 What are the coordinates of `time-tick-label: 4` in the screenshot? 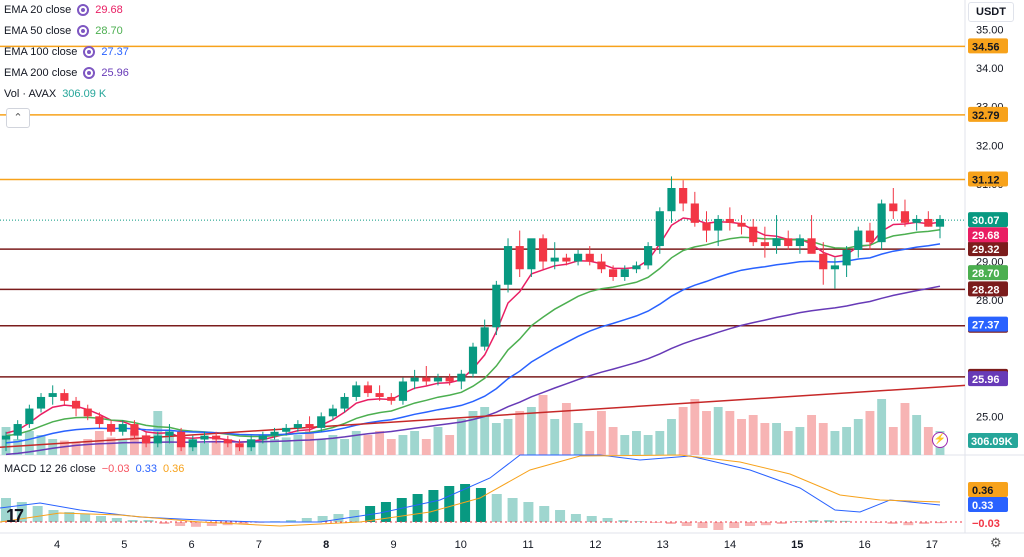 It's located at (57, 545).